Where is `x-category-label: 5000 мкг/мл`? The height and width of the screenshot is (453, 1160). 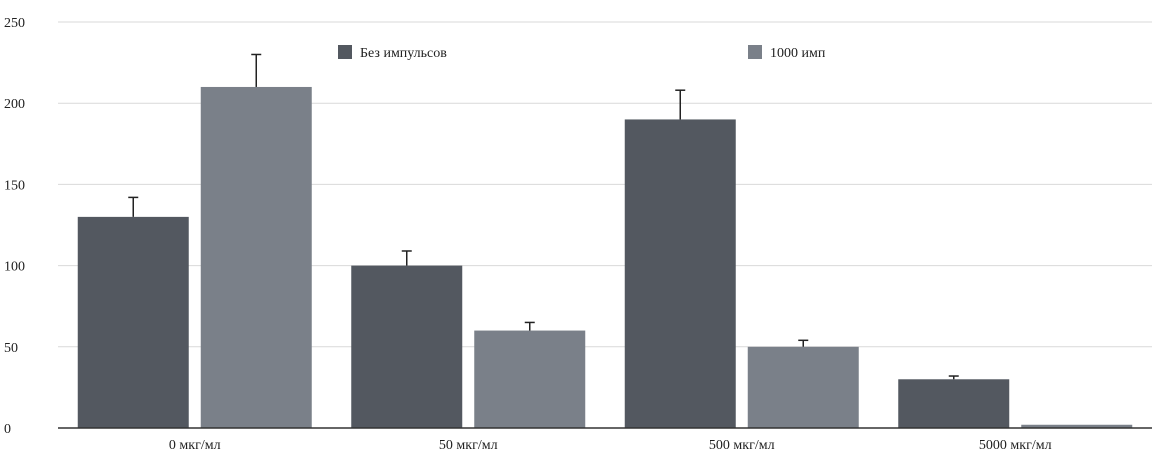
x-category-label: 5000 мкг/мл is located at coordinates (1015, 445).